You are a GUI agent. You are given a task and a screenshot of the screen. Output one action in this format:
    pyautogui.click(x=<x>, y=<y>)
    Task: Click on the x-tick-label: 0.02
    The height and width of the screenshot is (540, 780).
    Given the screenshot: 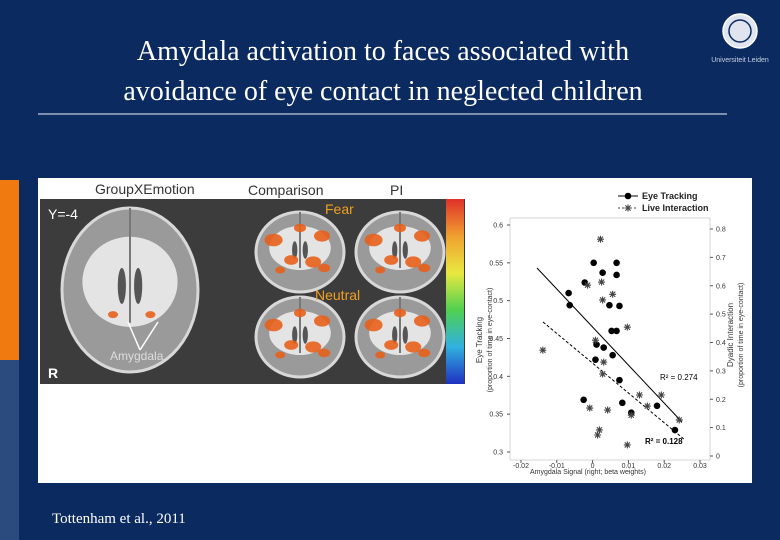 What is the action you would take?
    pyautogui.click(x=664, y=466)
    